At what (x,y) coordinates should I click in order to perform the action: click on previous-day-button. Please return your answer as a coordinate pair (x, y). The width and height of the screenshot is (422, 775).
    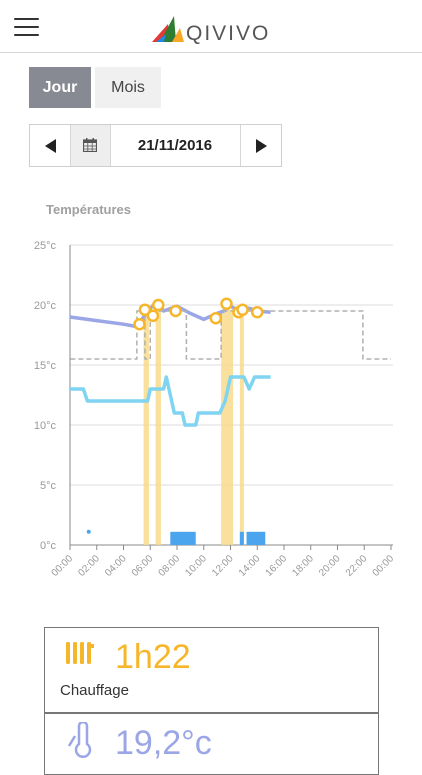
    Looking at the image, I should click on (50, 145).